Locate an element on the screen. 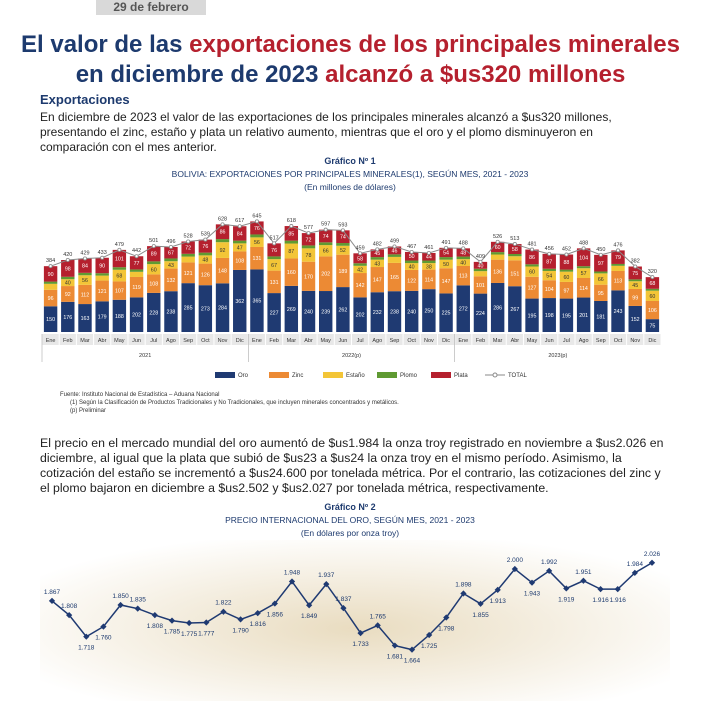  x-tick-label: Ago is located at coordinates (171, 341).